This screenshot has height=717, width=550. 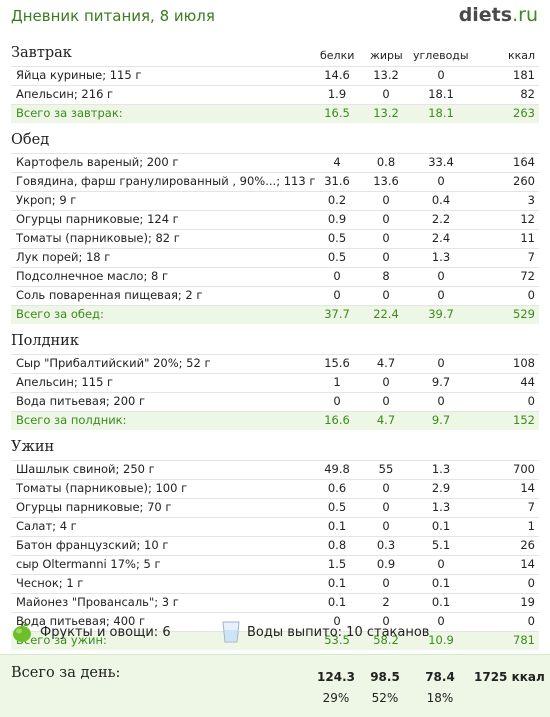 What do you see at coordinates (441, 545) in the screenshot?
I see `value-carbs: 5.1` at bounding box center [441, 545].